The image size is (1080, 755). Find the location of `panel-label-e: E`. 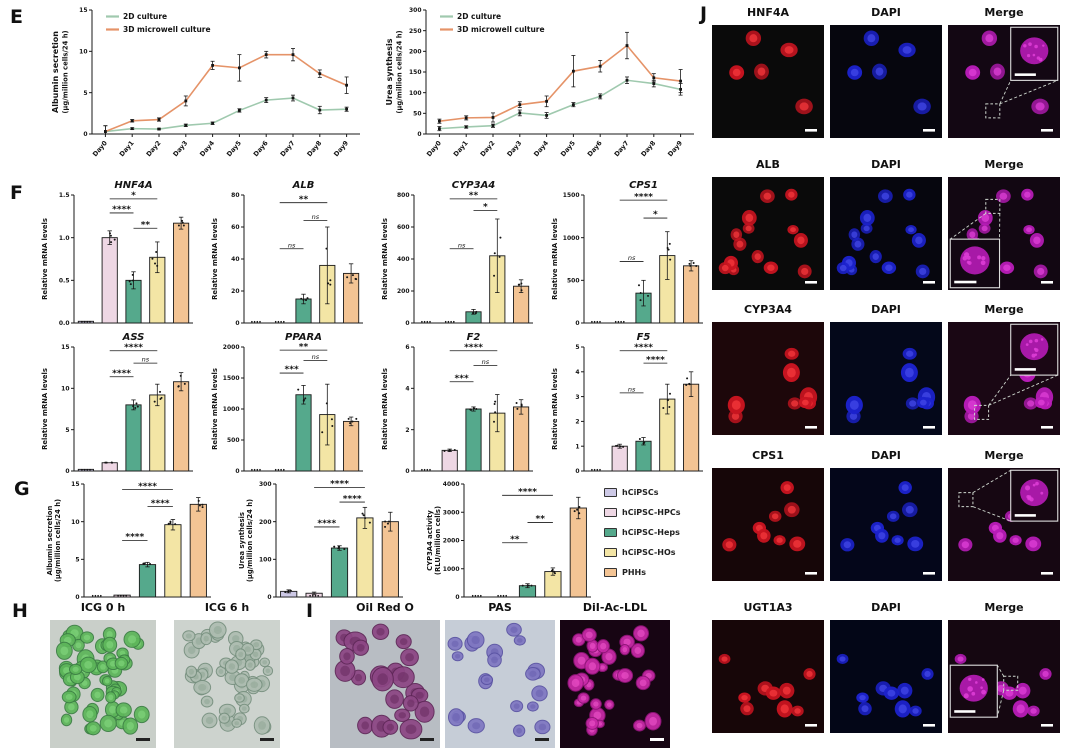

panel-label-e: E is located at coordinates (16, 17).